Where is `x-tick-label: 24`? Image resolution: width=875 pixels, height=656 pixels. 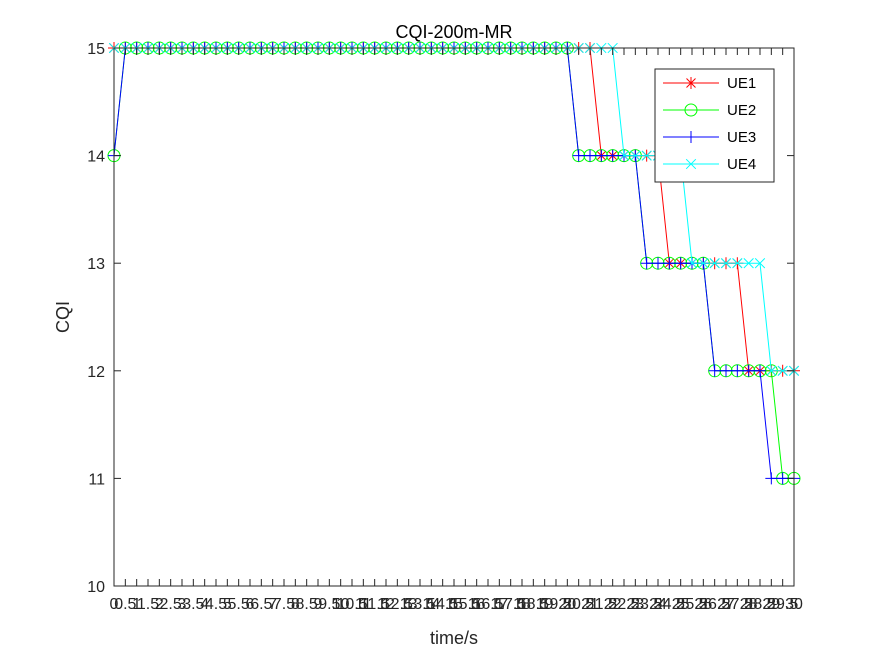 x-tick-label: 24 is located at coordinates (658, 604).